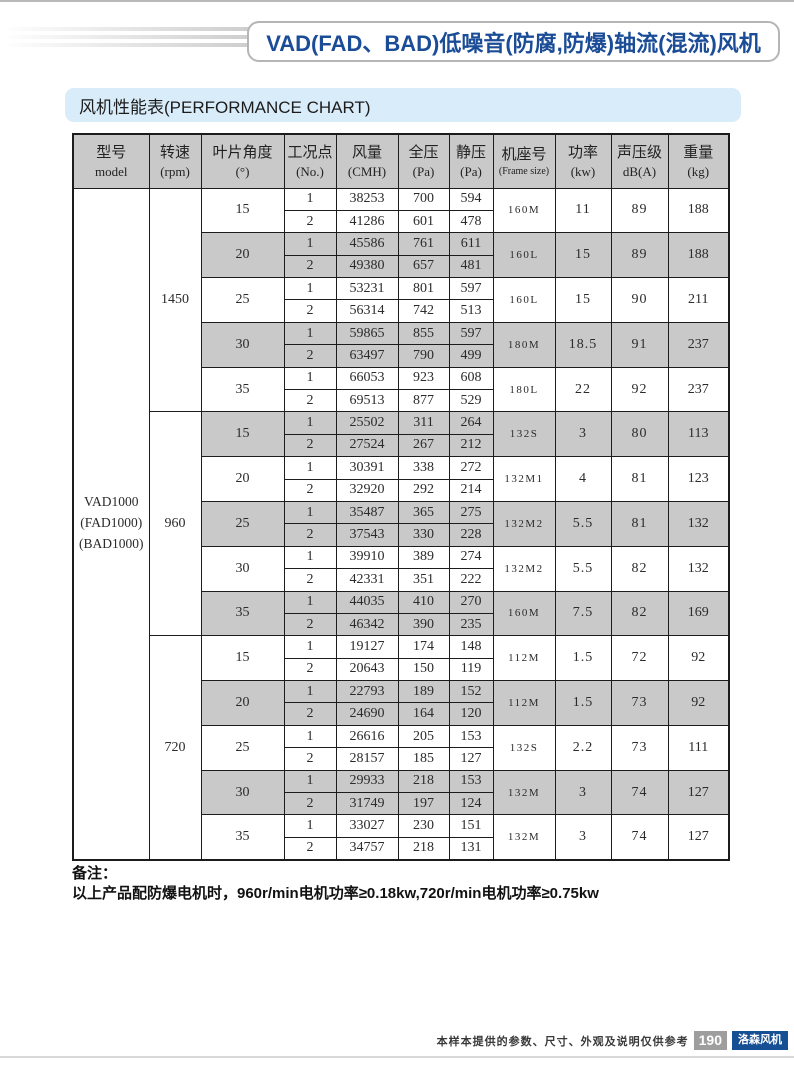  I want to click on page-title-box: VAD(FAD、BAD)低噪音(防腐,防爆)轴流(混流)风机, so click(513, 41).